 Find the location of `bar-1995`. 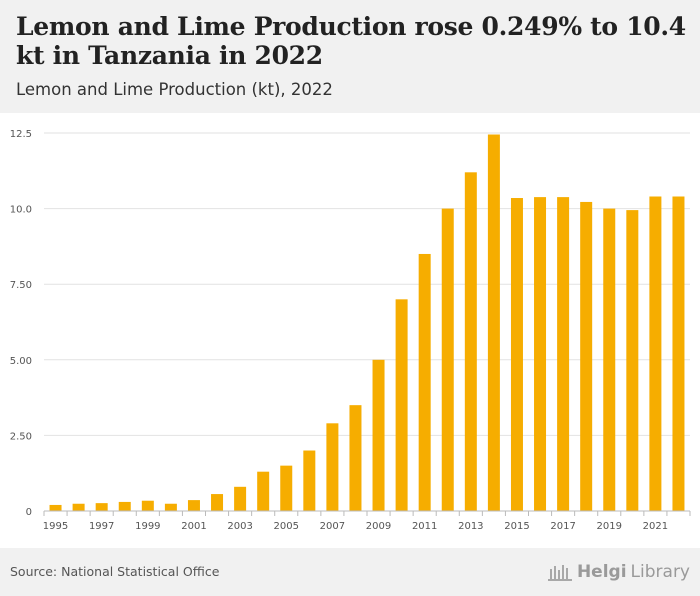

bar-1995 is located at coordinates (55, 507).